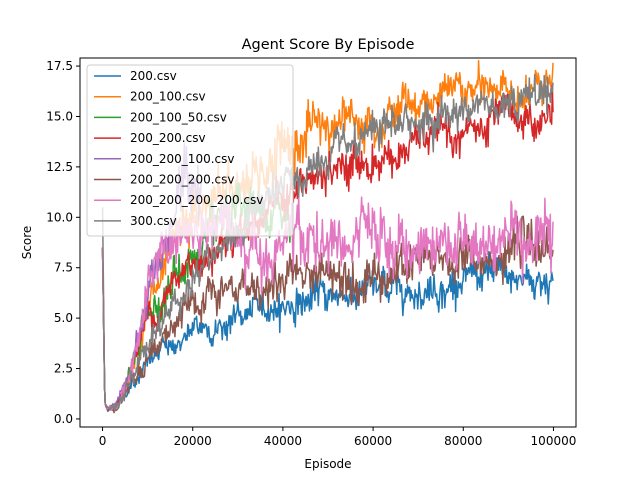  I want to click on x-axis: 0 20000 40000 60000 80000 100000, so click(338, 437).